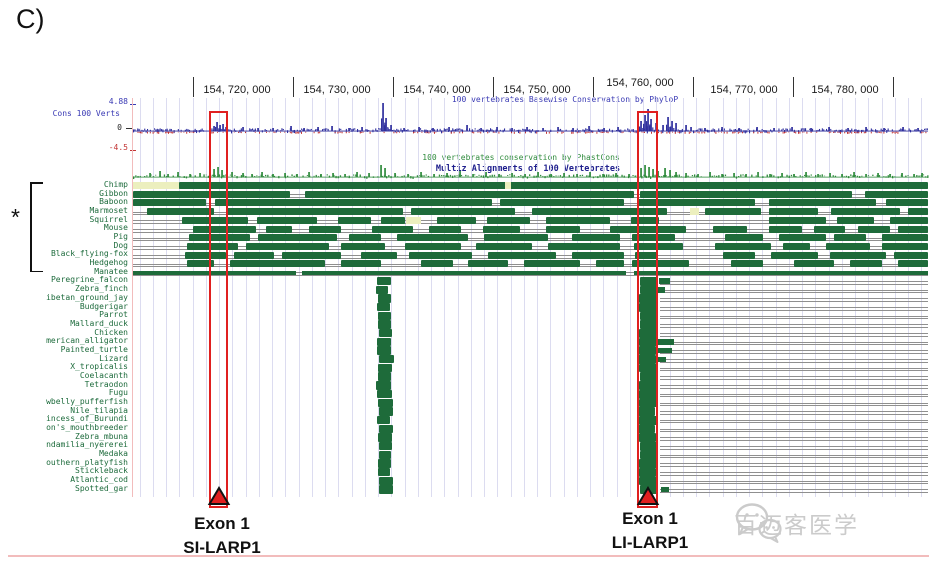 The image size is (934, 573). I want to click on watermark-text: 百迈客医学, so click(796, 525).